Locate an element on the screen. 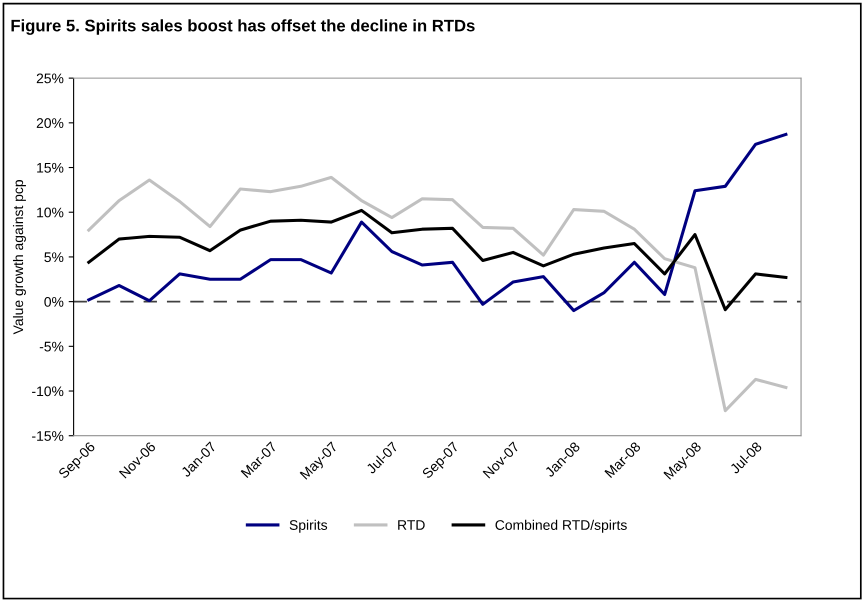  y-tick-label: 15% is located at coordinates (50, 167).